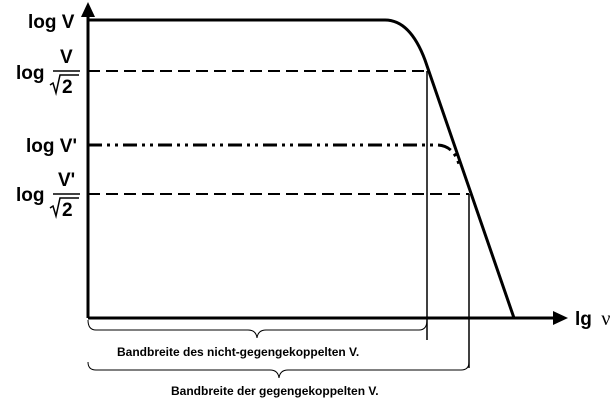 The image size is (613, 402). What do you see at coordinates (48, 195) in the screenshot?
I see `label-log-v-prime-over-sqrt2: log V' 2` at bounding box center [48, 195].